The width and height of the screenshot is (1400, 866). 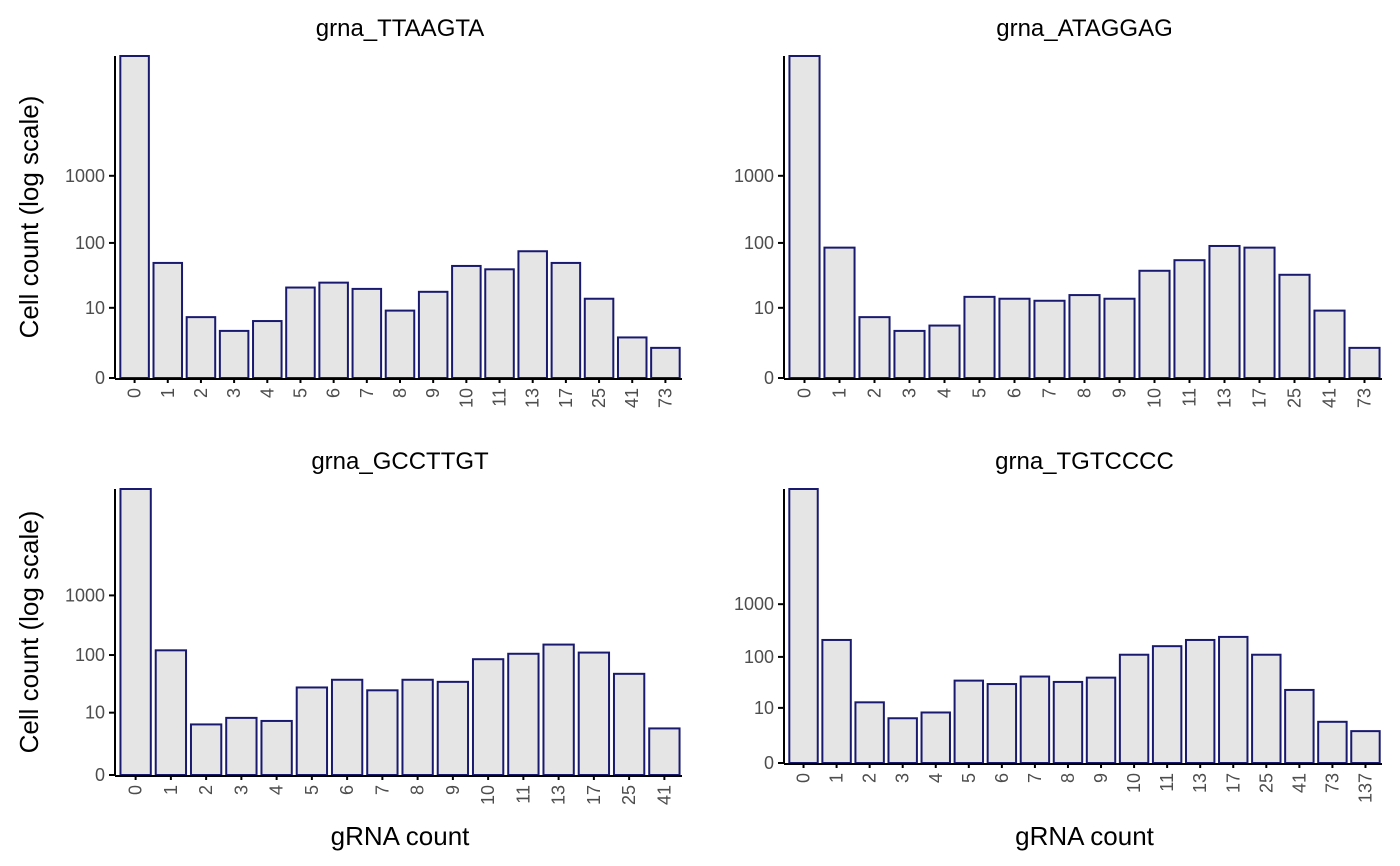 I want to click on y-axis-label: Cell count (log scale), so click(x=29, y=632).